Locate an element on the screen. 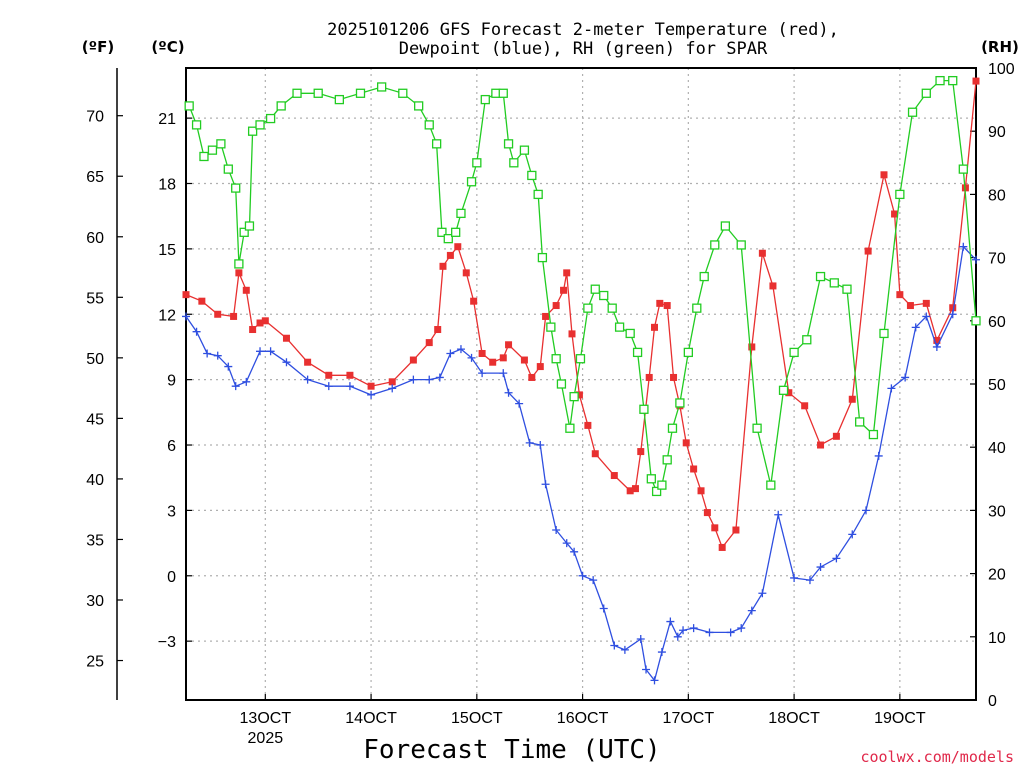 The width and height of the screenshot is (1024, 768). fahrenheit-tick-label: 45 is located at coordinates (95, 419).